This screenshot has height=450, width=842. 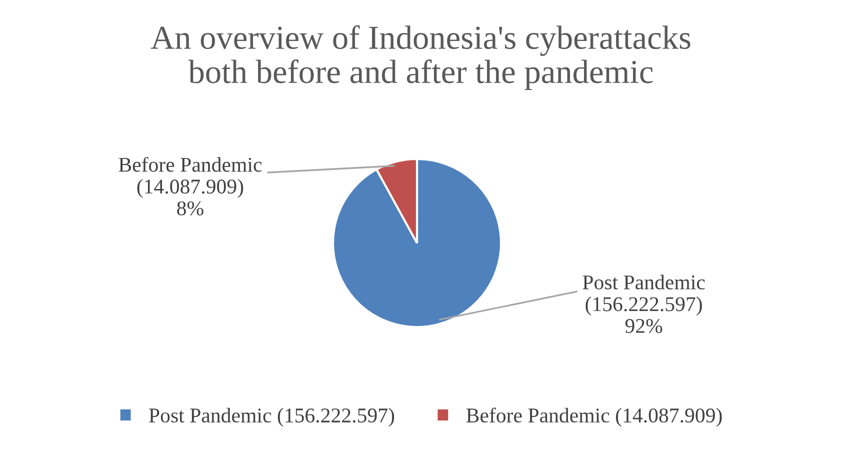 What do you see at coordinates (643, 295) in the screenshot?
I see `slice-label: Post Pandemic (156.222.597)` at bounding box center [643, 295].